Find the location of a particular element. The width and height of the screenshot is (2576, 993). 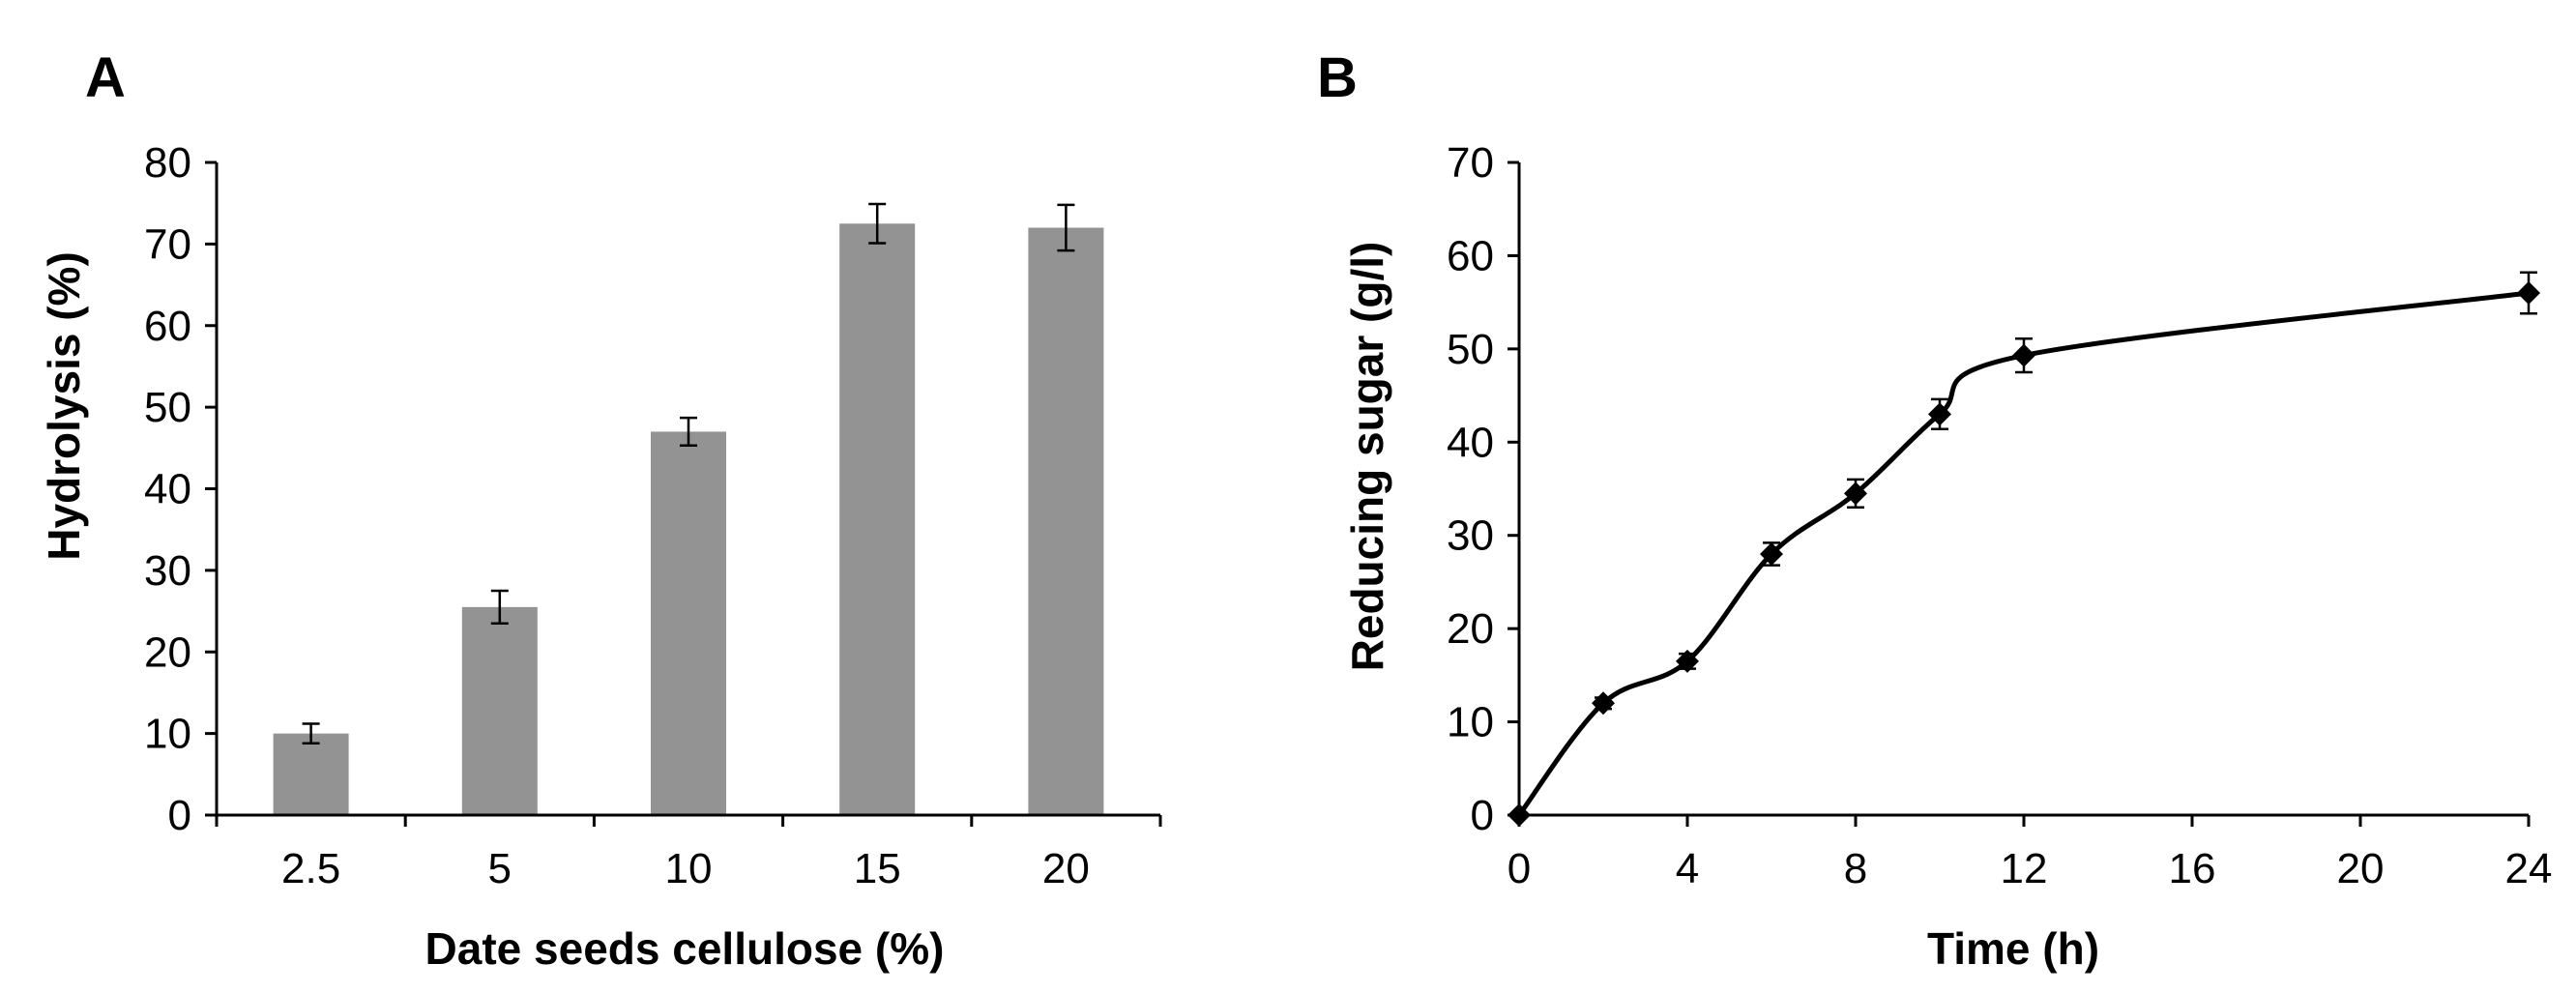

chart-b-xlabel: Time (h) is located at coordinates (2013, 948).